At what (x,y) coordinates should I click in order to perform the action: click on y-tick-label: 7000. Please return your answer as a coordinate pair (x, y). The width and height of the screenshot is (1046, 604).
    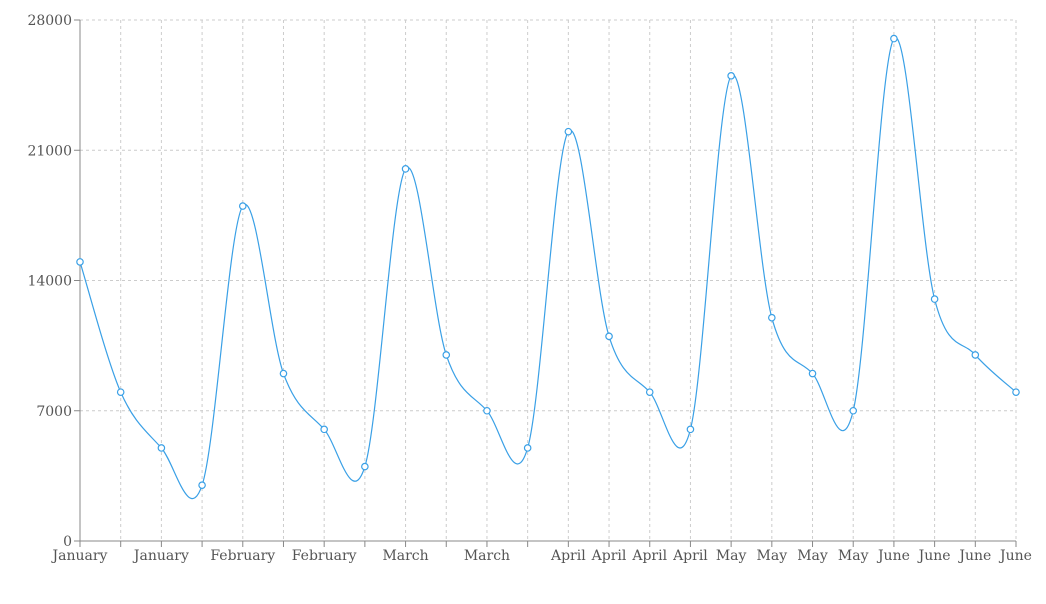
    Looking at the image, I should click on (54, 412).